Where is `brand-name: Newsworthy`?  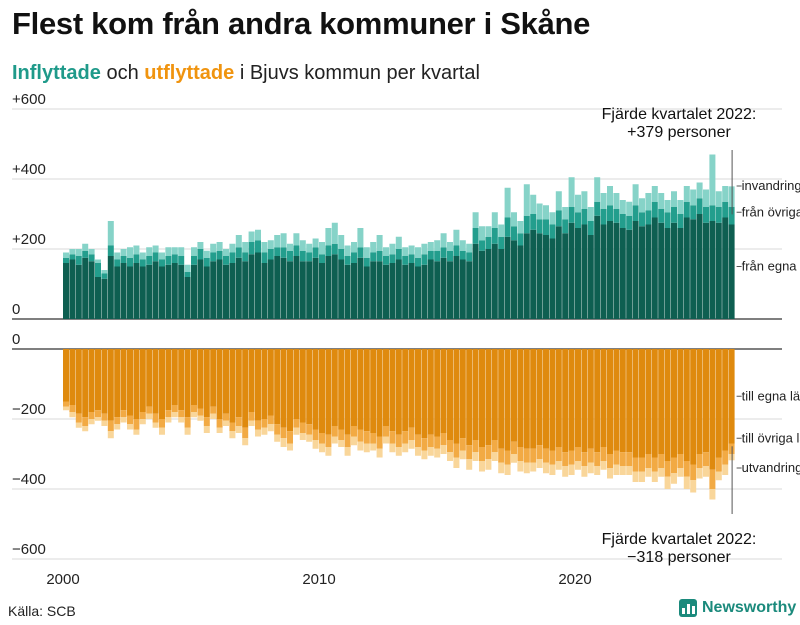
brand-name: Newsworthy is located at coordinates (749, 607).